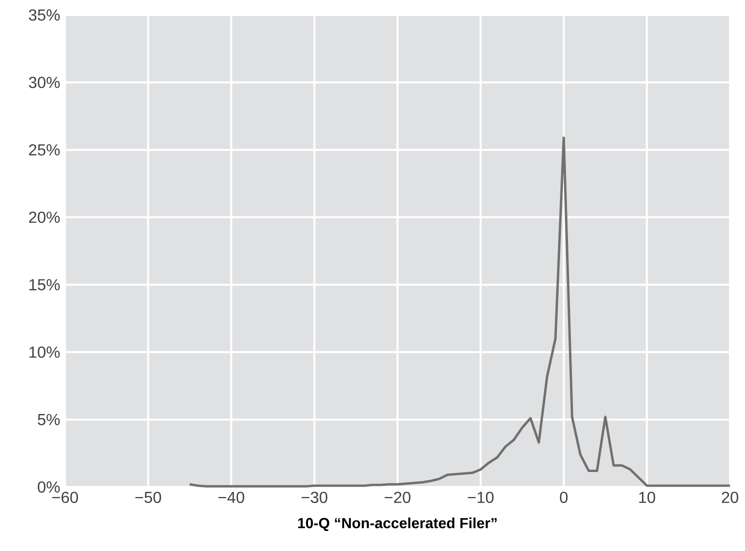  What do you see at coordinates (44, 284) in the screenshot?
I see `y-tick-label: 15%` at bounding box center [44, 284].